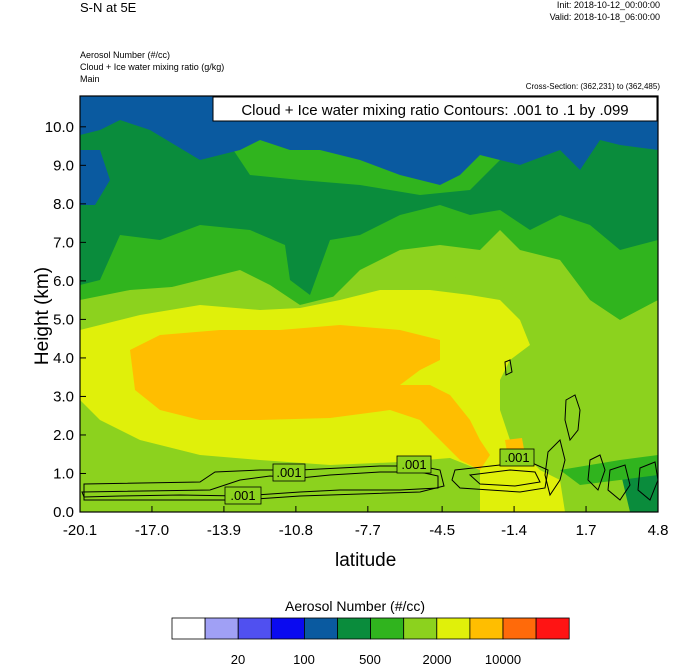 The height and width of the screenshot is (668, 674). Describe the element at coordinates (63, 165) in the screenshot. I see `y-tick-label: 9.0` at that location.